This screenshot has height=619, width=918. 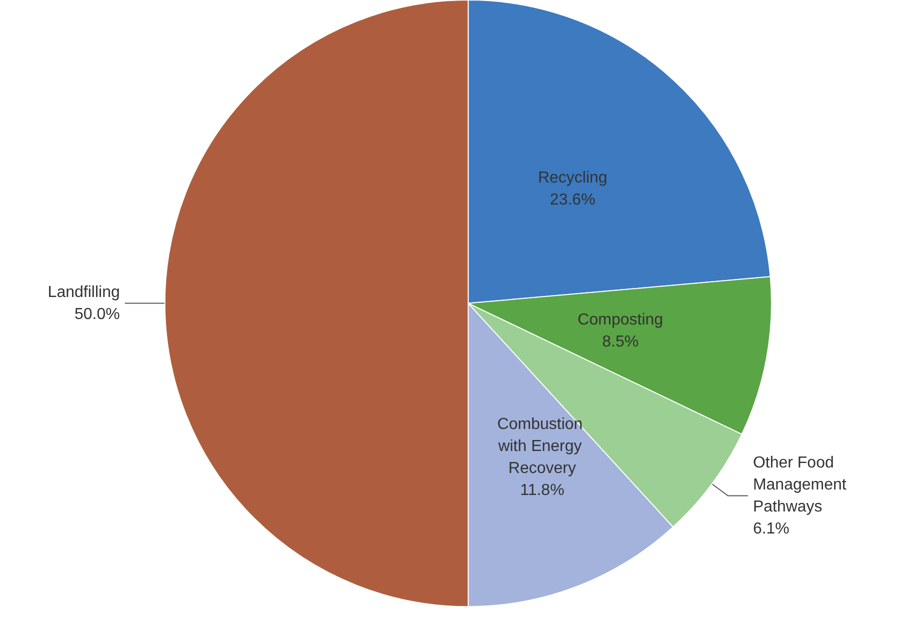 What do you see at coordinates (97, 314) in the screenshot?
I see `data-label: 50.0%` at bounding box center [97, 314].